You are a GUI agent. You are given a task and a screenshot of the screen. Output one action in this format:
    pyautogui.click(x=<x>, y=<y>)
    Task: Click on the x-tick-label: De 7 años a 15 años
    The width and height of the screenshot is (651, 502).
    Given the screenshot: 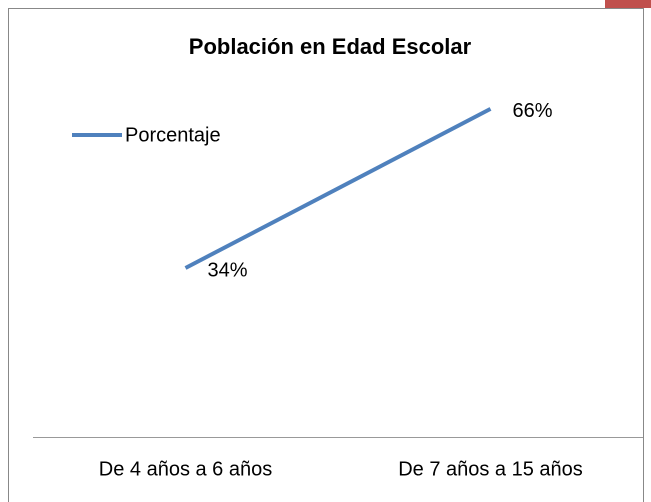 What is the action you would take?
    pyautogui.click(x=490, y=469)
    